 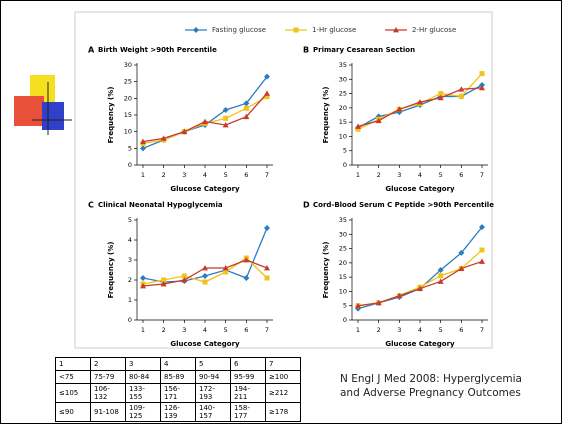 I want to click on table-cell: 133-155, so click(x=143, y=393).